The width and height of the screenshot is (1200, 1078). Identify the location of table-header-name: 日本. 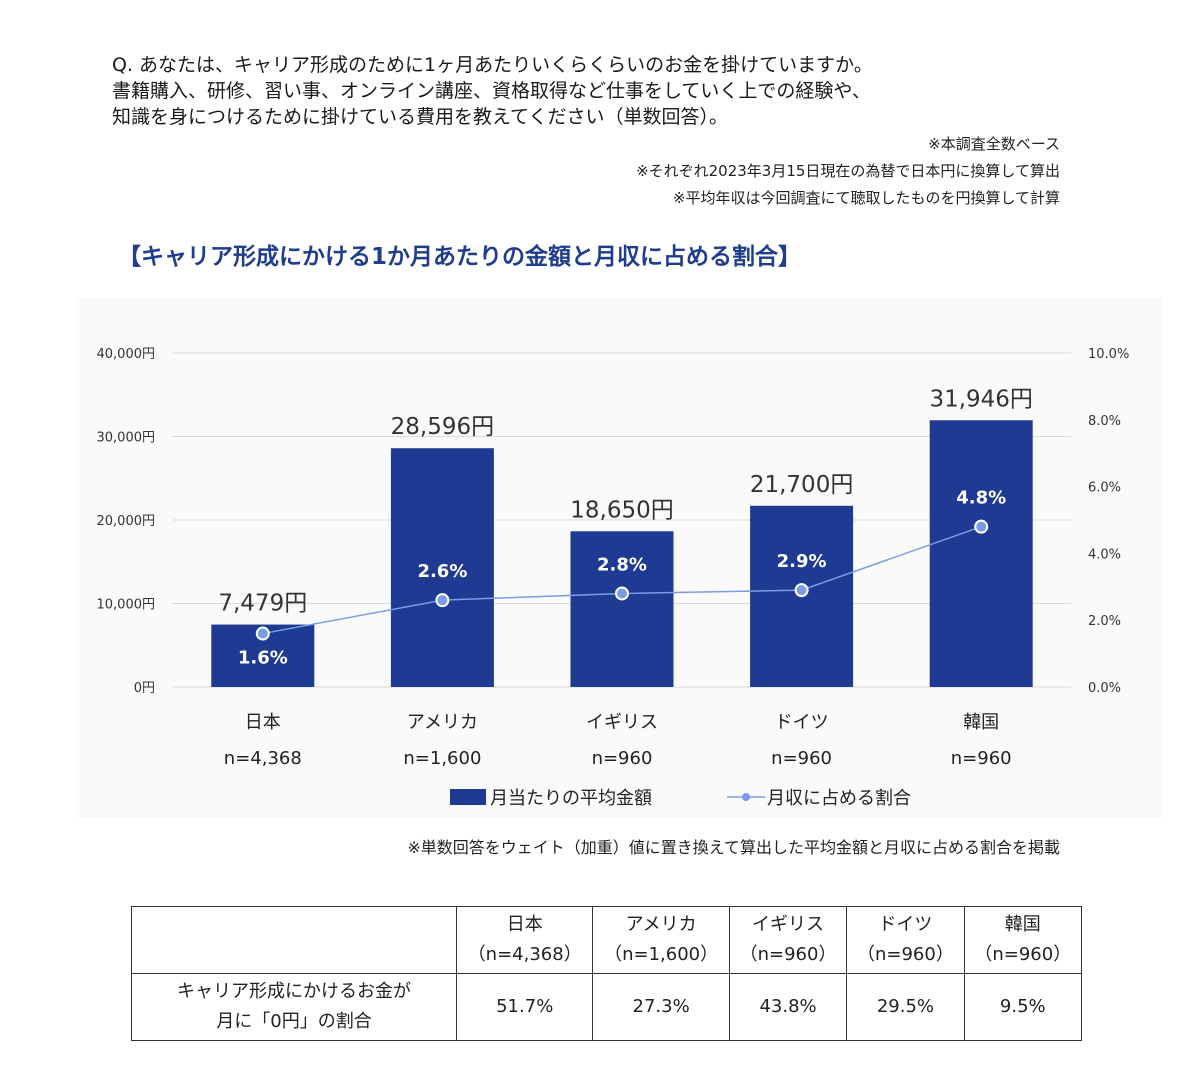
(524, 924).